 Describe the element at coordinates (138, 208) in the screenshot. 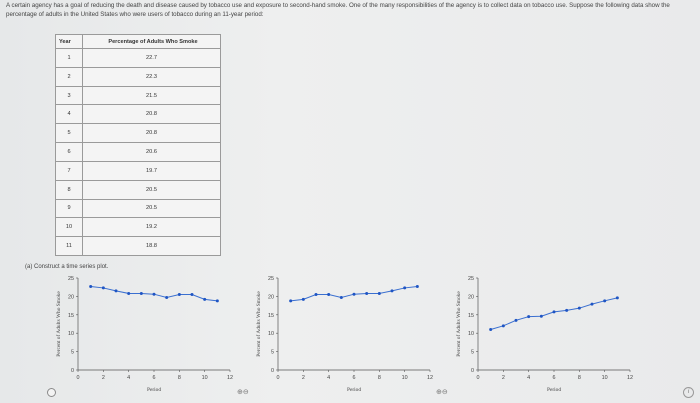

I see `table-row: 9 20.5` at that location.